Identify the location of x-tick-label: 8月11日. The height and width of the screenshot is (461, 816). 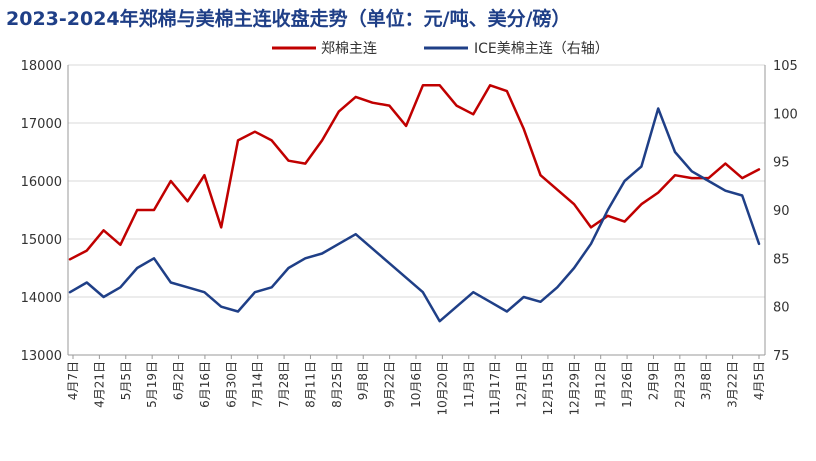
(310, 384).